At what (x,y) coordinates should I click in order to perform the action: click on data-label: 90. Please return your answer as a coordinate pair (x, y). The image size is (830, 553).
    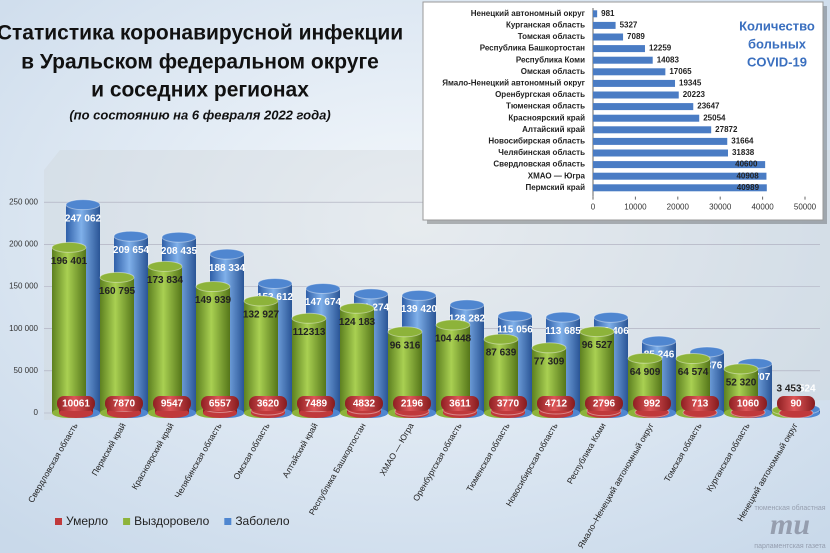
    Looking at the image, I should click on (796, 404).